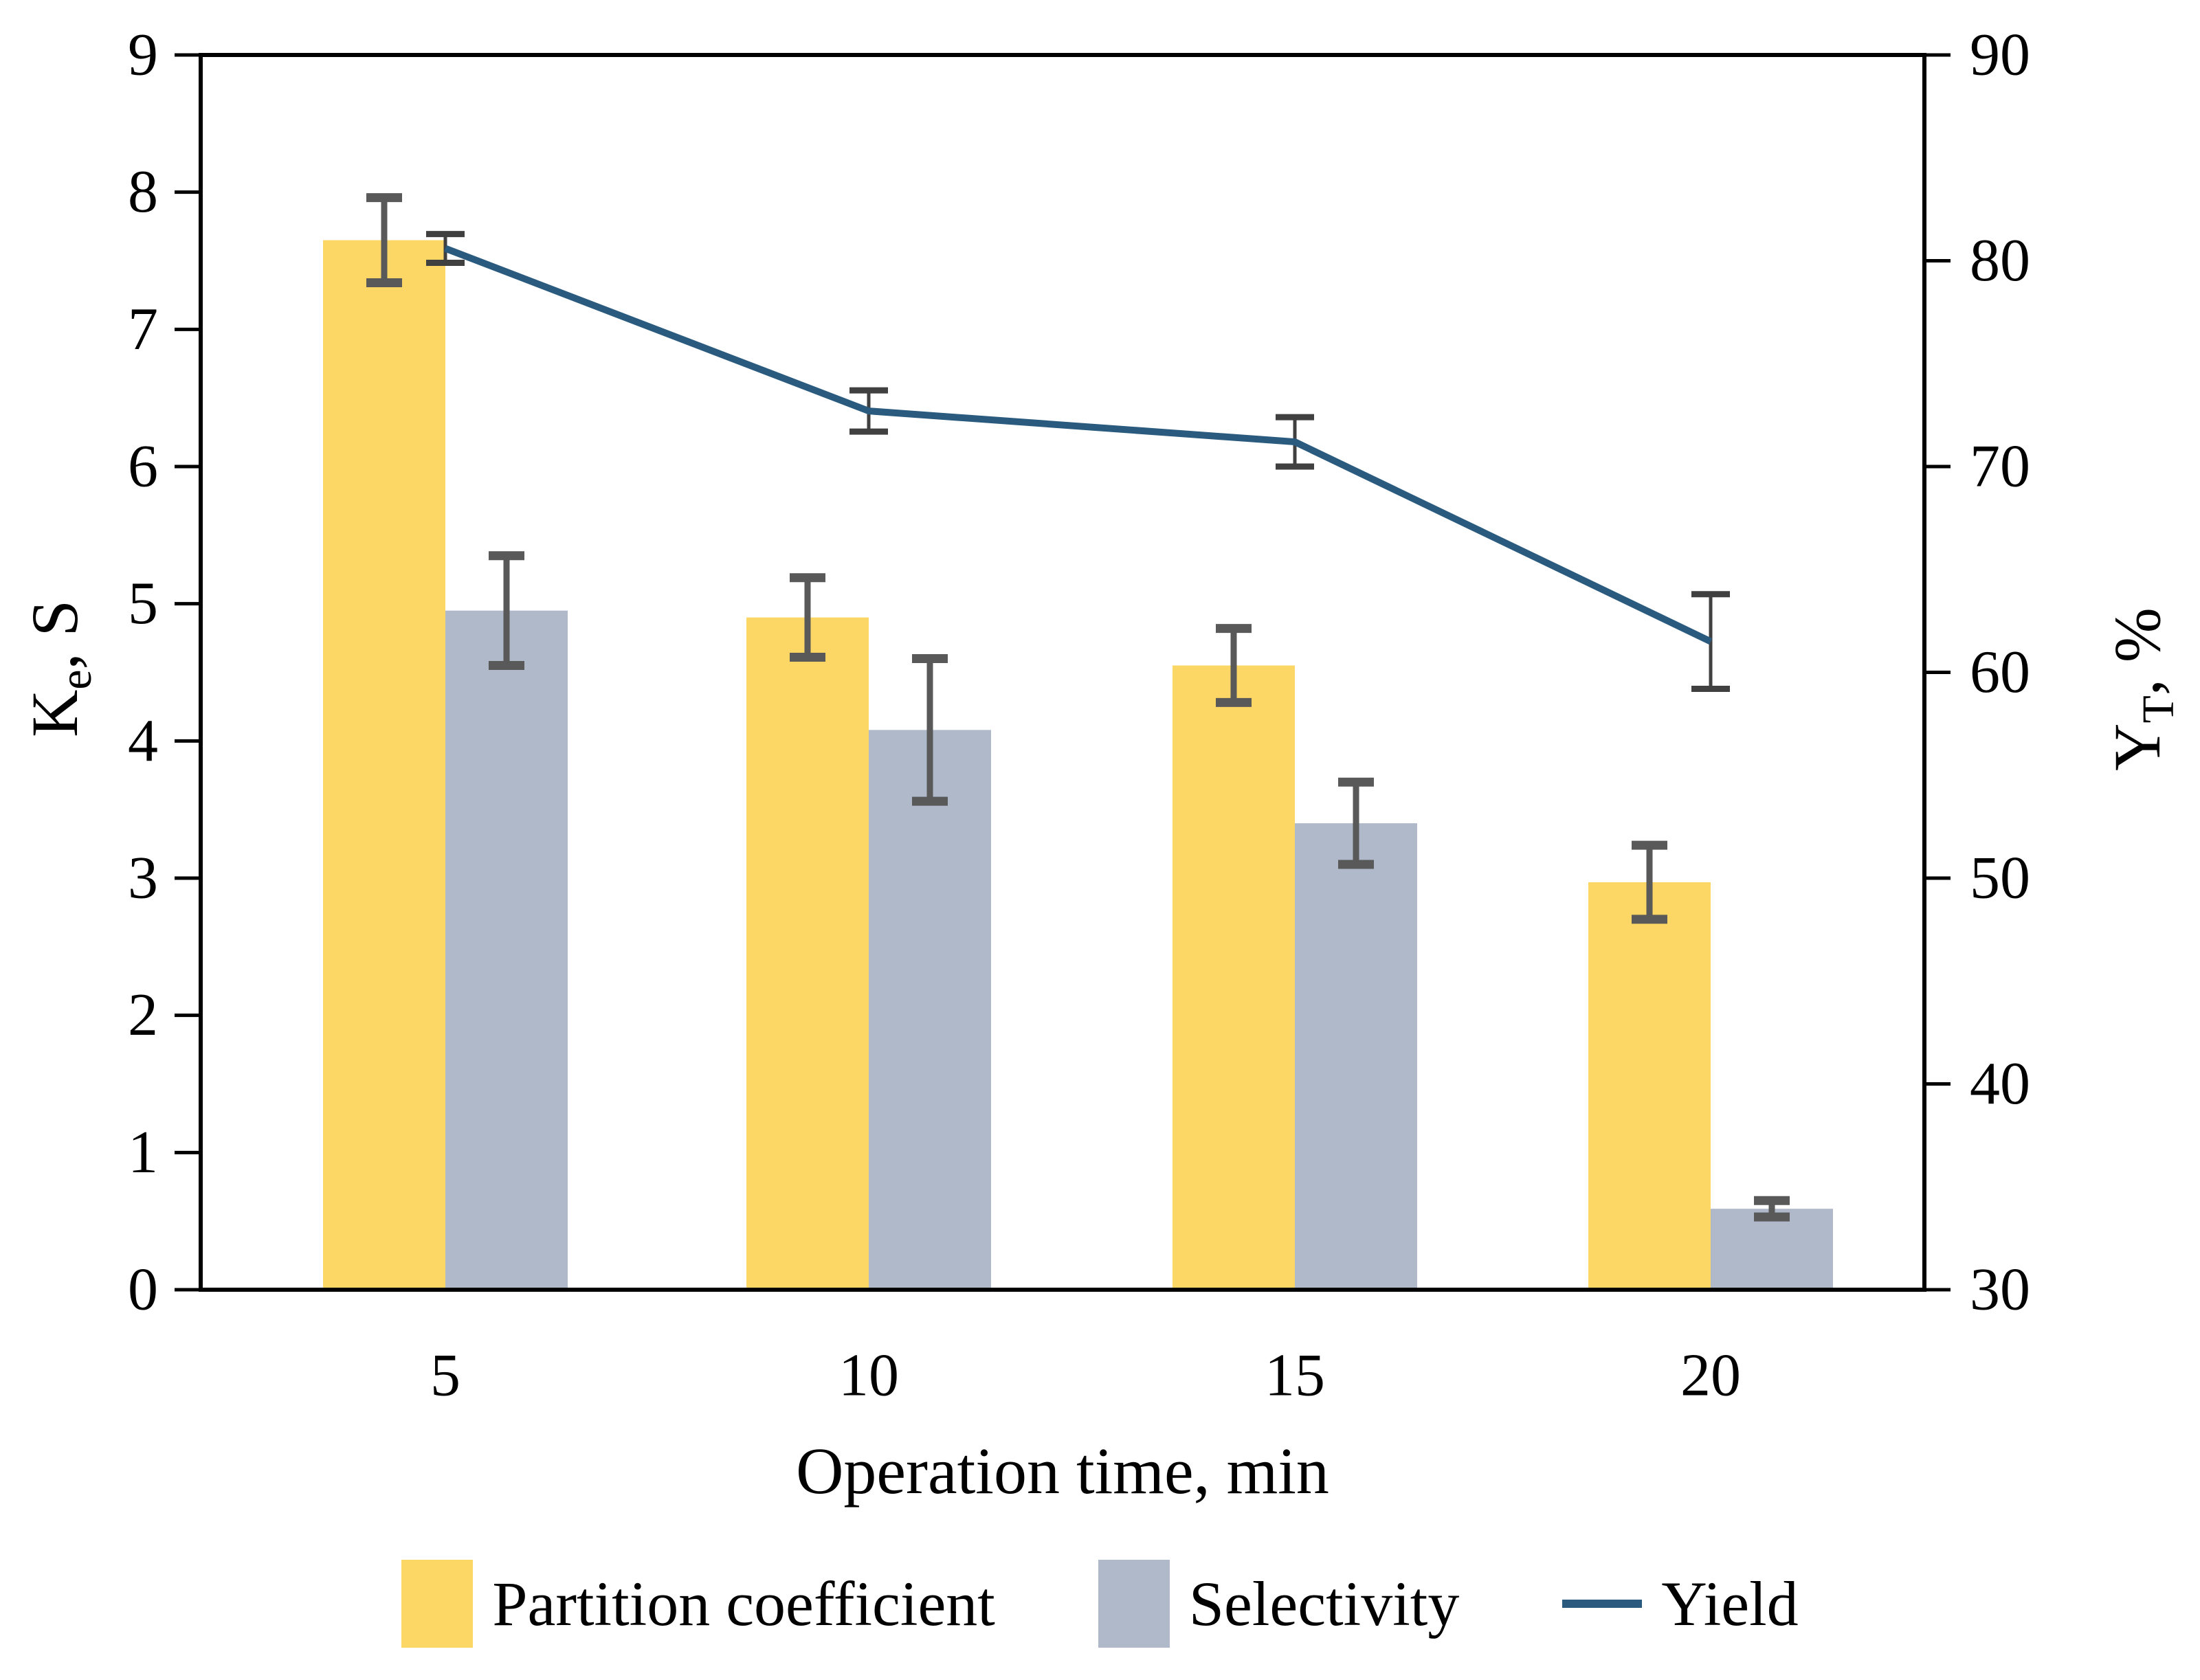 This screenshot has width=2200, height=1680. Describe the element at coordinates (143, 878) in the screenshot. I see `left-axis-tick-label: 3` at that location.